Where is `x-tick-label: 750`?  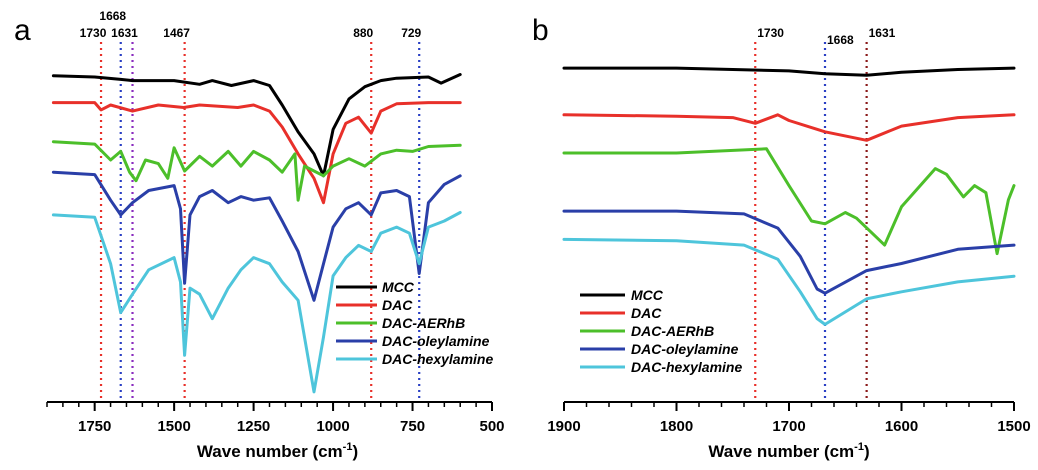
x-tick-label: 750 is located at coordinates (412, 426).